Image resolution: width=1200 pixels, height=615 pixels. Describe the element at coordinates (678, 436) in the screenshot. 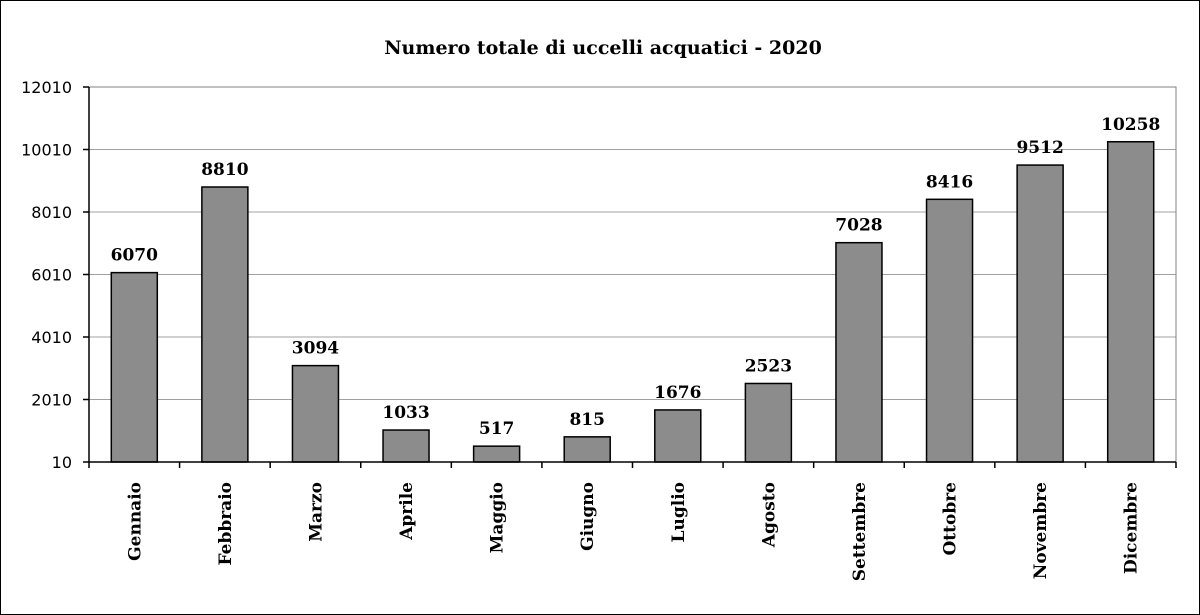

I see `bar-luglio` at that location.